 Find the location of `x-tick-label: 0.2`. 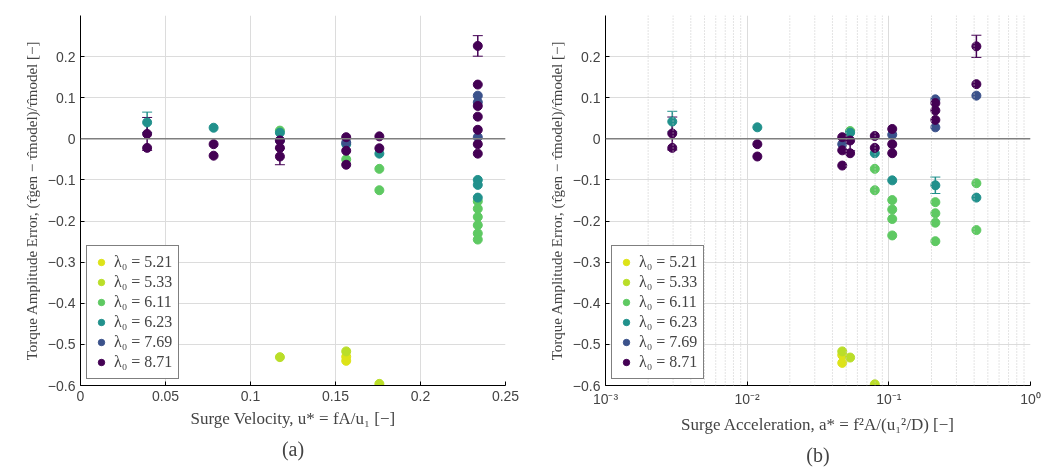

x-tick-label: 0.2 is located at coordinates (420, 395).